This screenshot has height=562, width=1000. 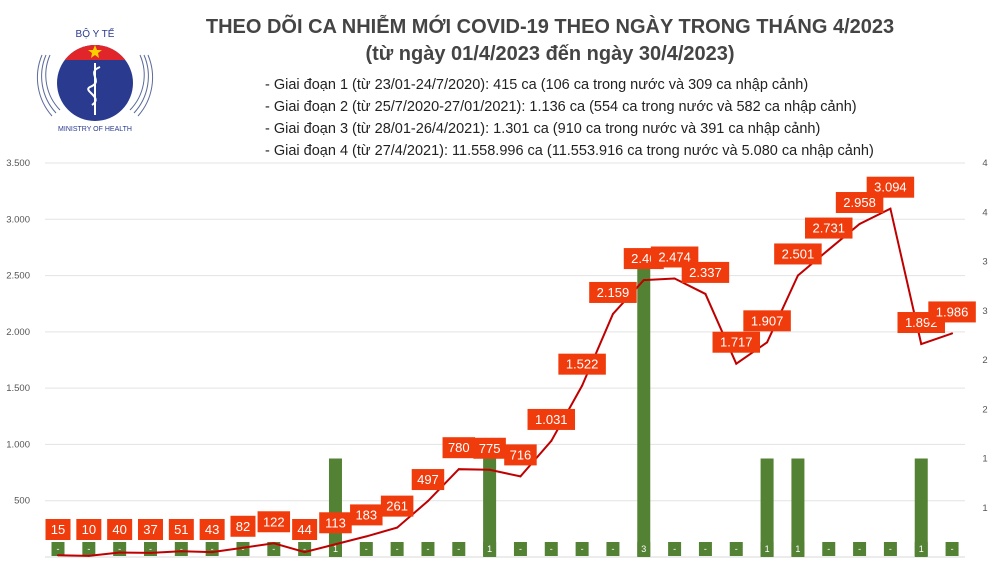 I want to click on cases-data-label: 3.094, so click(x=890, y=187).